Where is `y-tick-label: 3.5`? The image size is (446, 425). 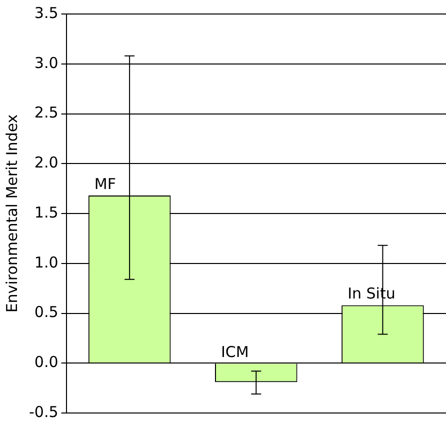 y-tick-label: 3.5 is located at coordinates (46, 13).